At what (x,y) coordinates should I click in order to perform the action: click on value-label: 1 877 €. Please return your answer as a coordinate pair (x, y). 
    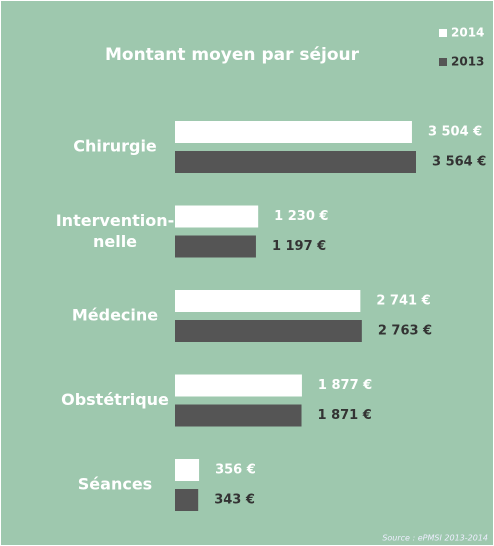
    Looking at the image, I should click on (345, 385).